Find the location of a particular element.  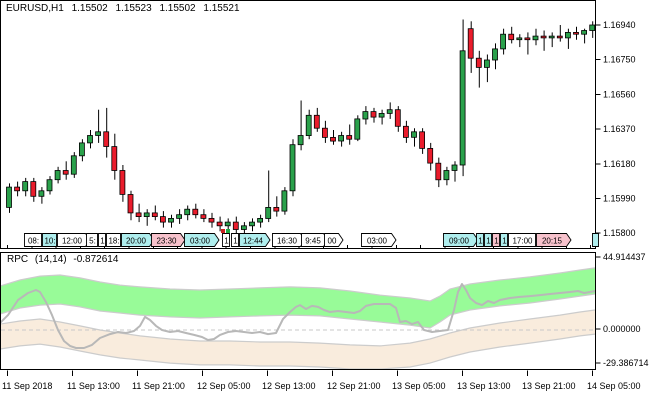

time-flag-label: 20:15 is located at coordinates (552, 240).